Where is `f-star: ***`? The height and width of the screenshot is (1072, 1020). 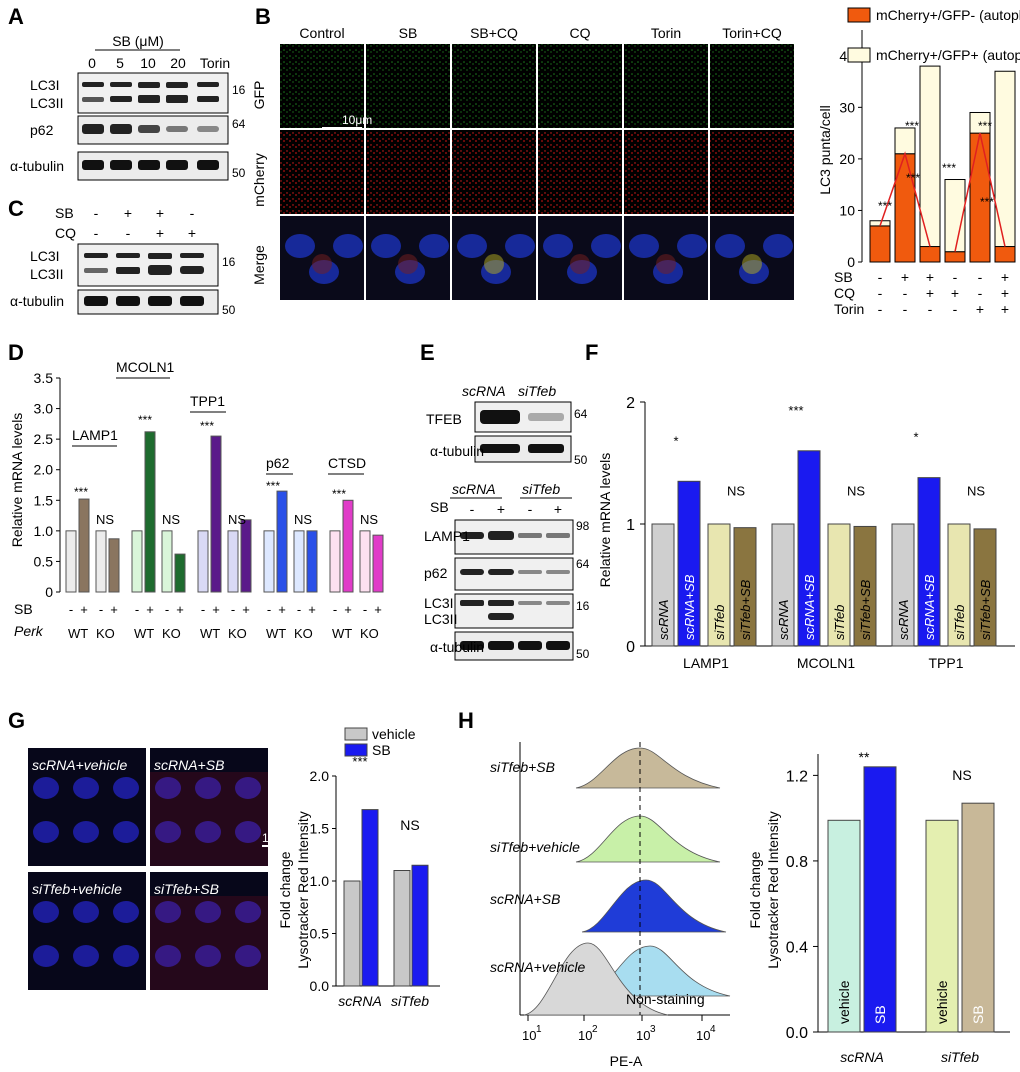
f-star: *** is located at coordinates (795, 410).